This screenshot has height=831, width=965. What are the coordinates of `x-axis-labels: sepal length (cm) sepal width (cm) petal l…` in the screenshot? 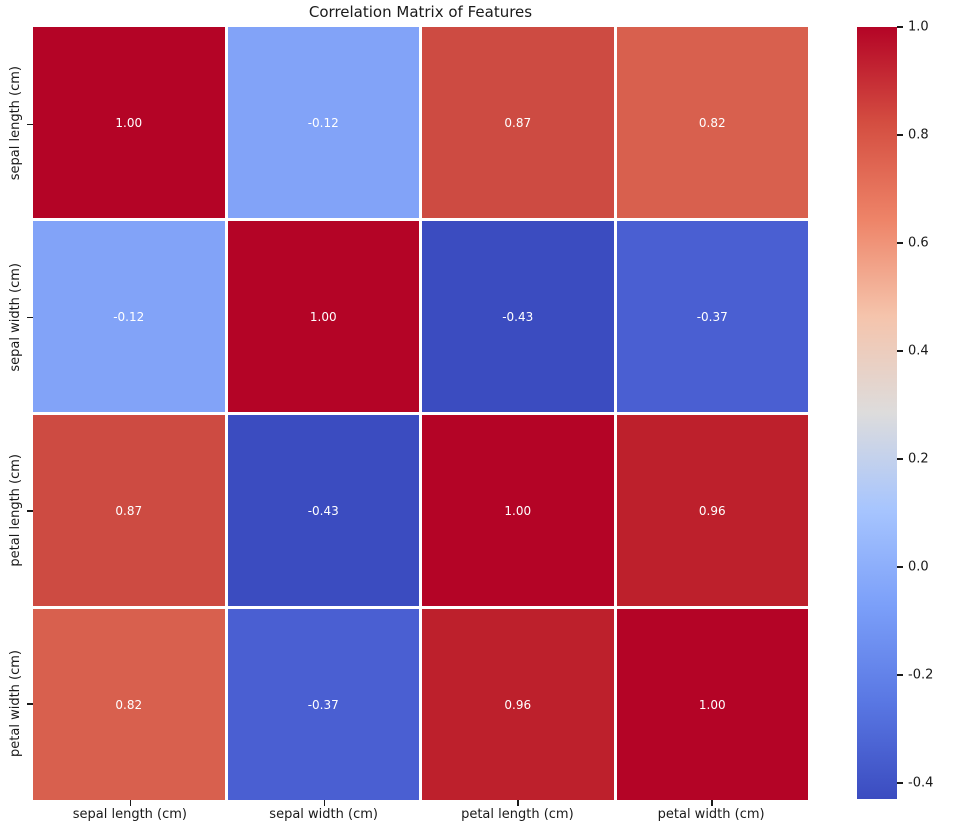 It's located at (420, 816).